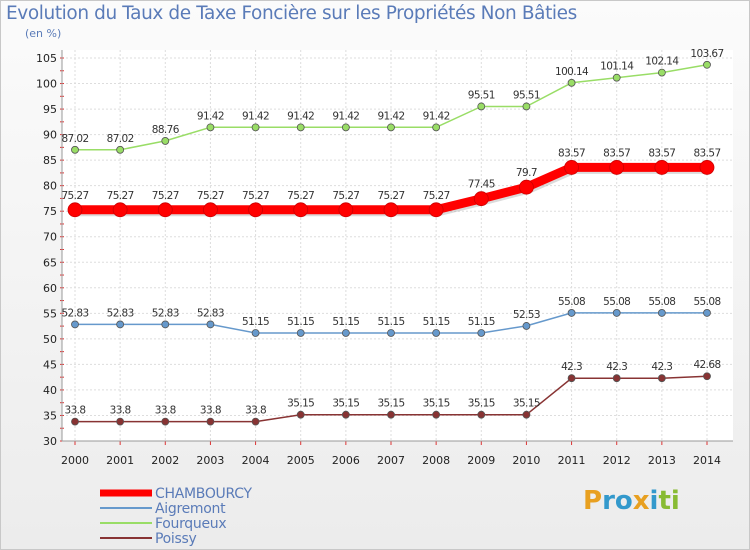  Describe the element at coordinates (436, 460) in the screenshot. I see `x-tick-label: 2008` at that location.